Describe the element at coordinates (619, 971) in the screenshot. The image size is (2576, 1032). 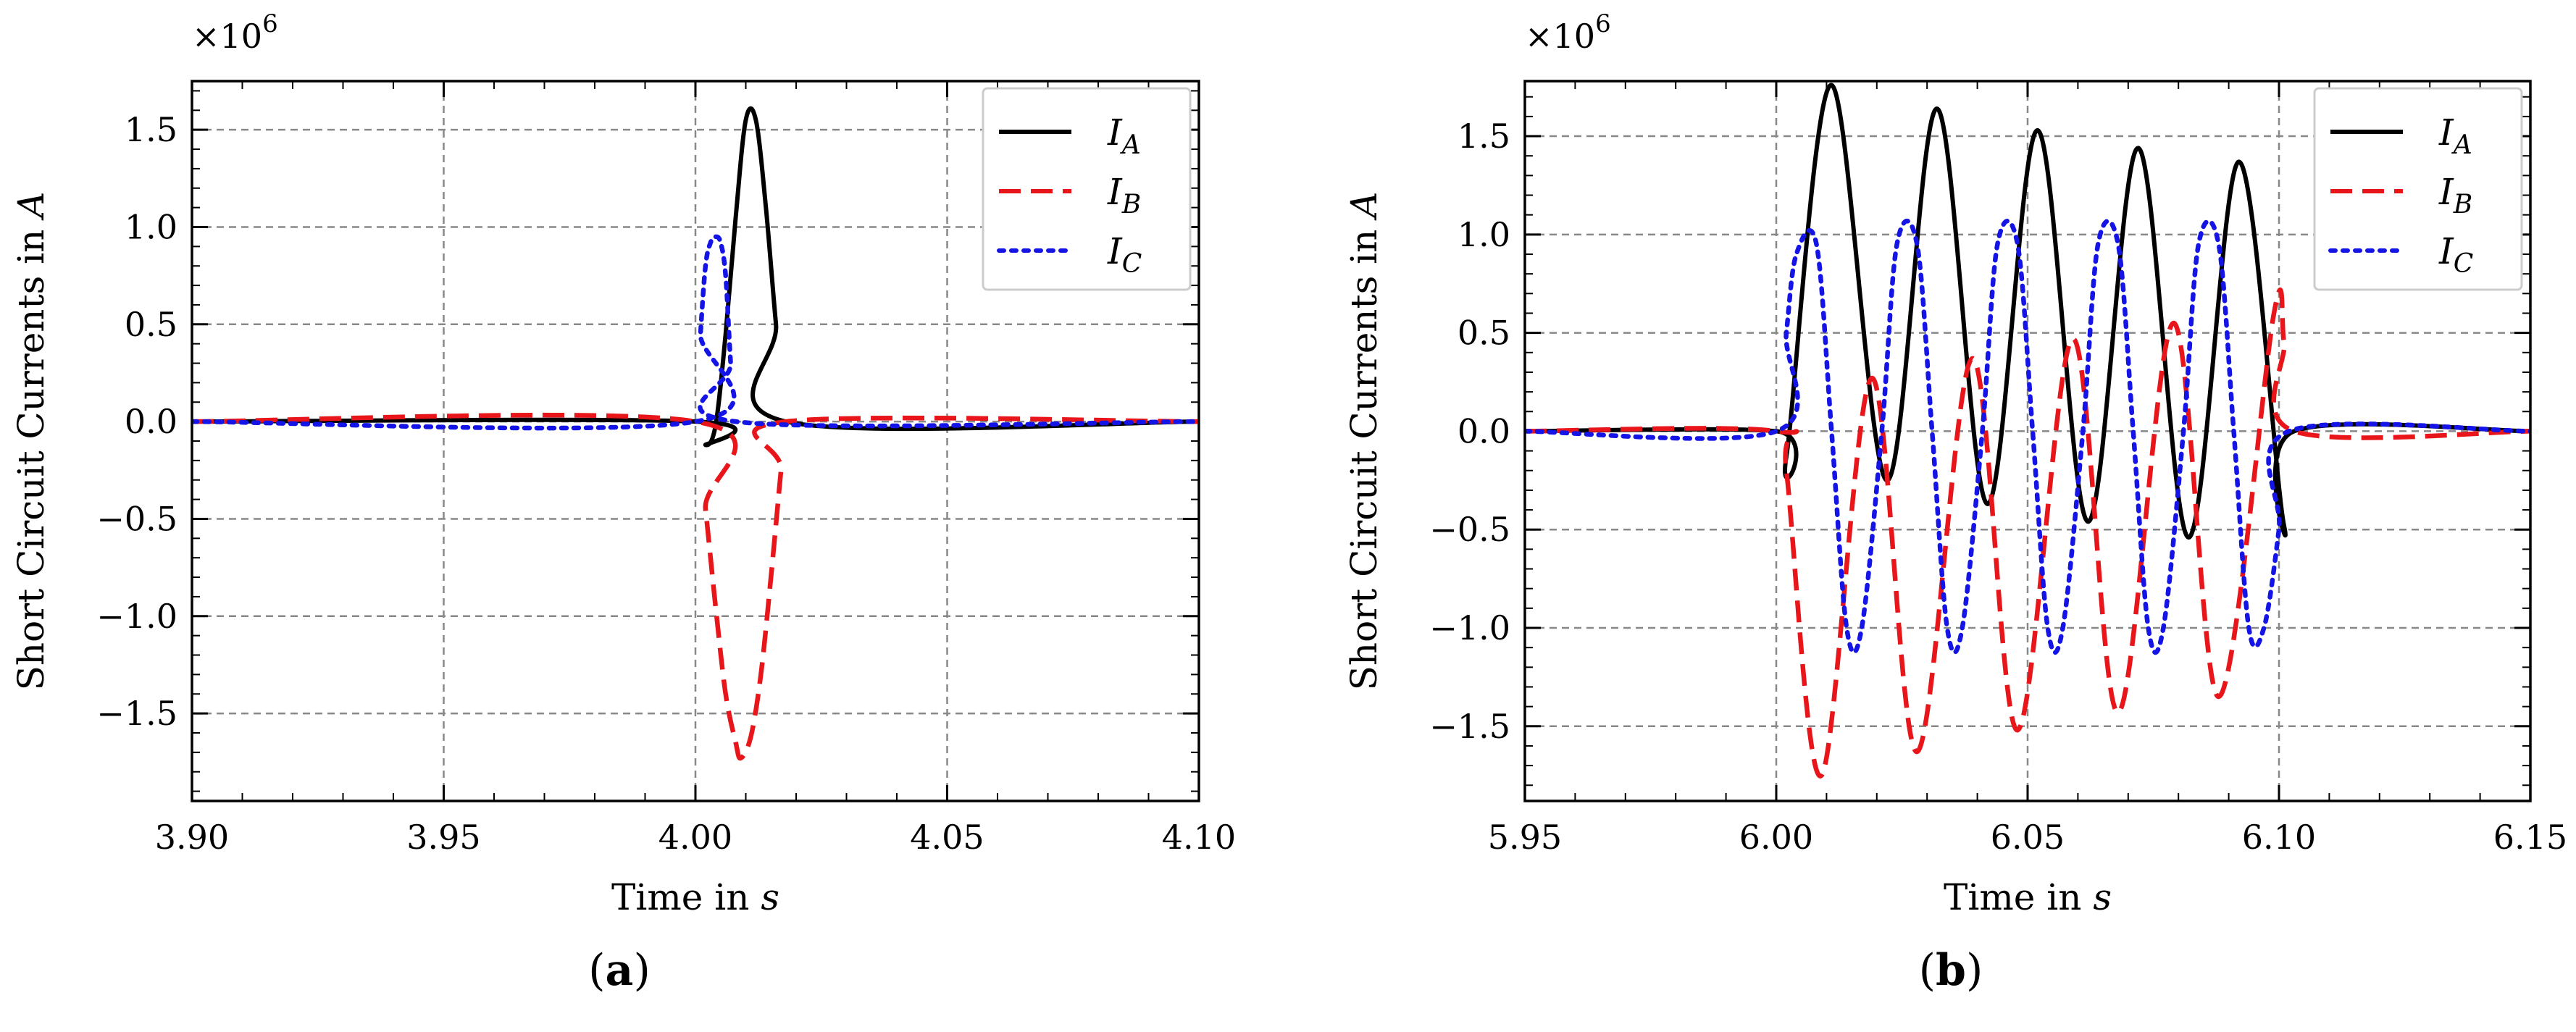
I see `panel-label: (a)` at that location.